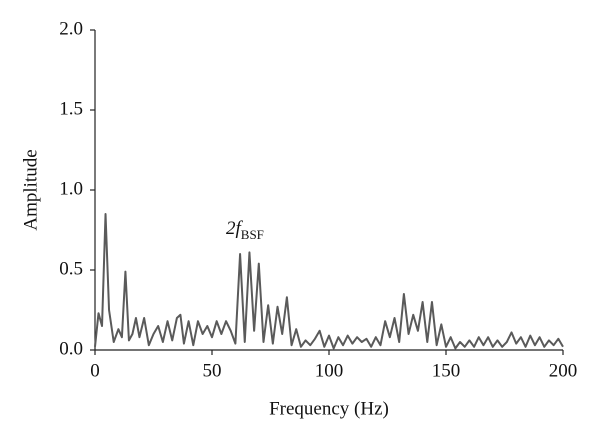 The image size is (600, 443). I want to click on annotation: 2fBSF, so click(245, 230).